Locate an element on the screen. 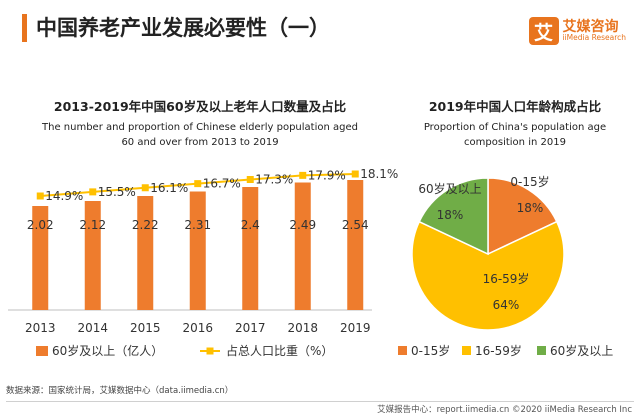  logo-en-text: iiMedia Research is located at coordinates (594, 38).